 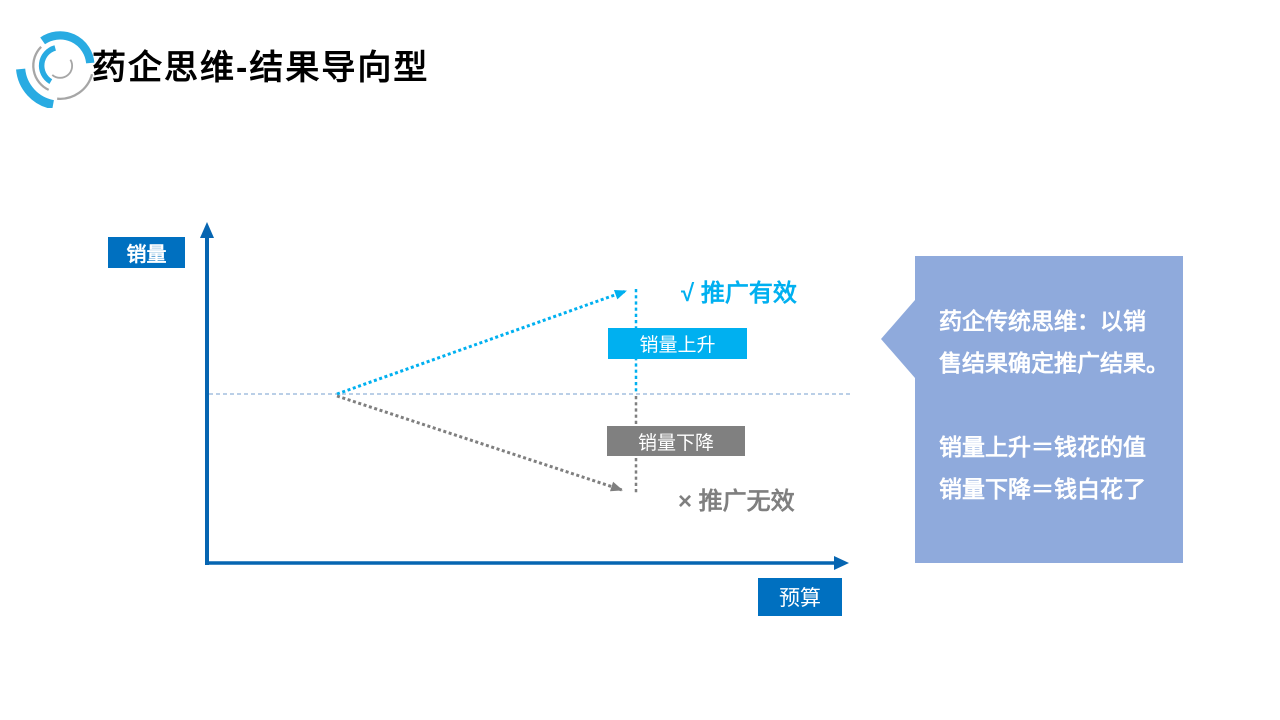 What do you see at coordinates (481, 342) in the screenshot?
I see `uptrend-dotted-arrow` at bounding box center [481, 342].